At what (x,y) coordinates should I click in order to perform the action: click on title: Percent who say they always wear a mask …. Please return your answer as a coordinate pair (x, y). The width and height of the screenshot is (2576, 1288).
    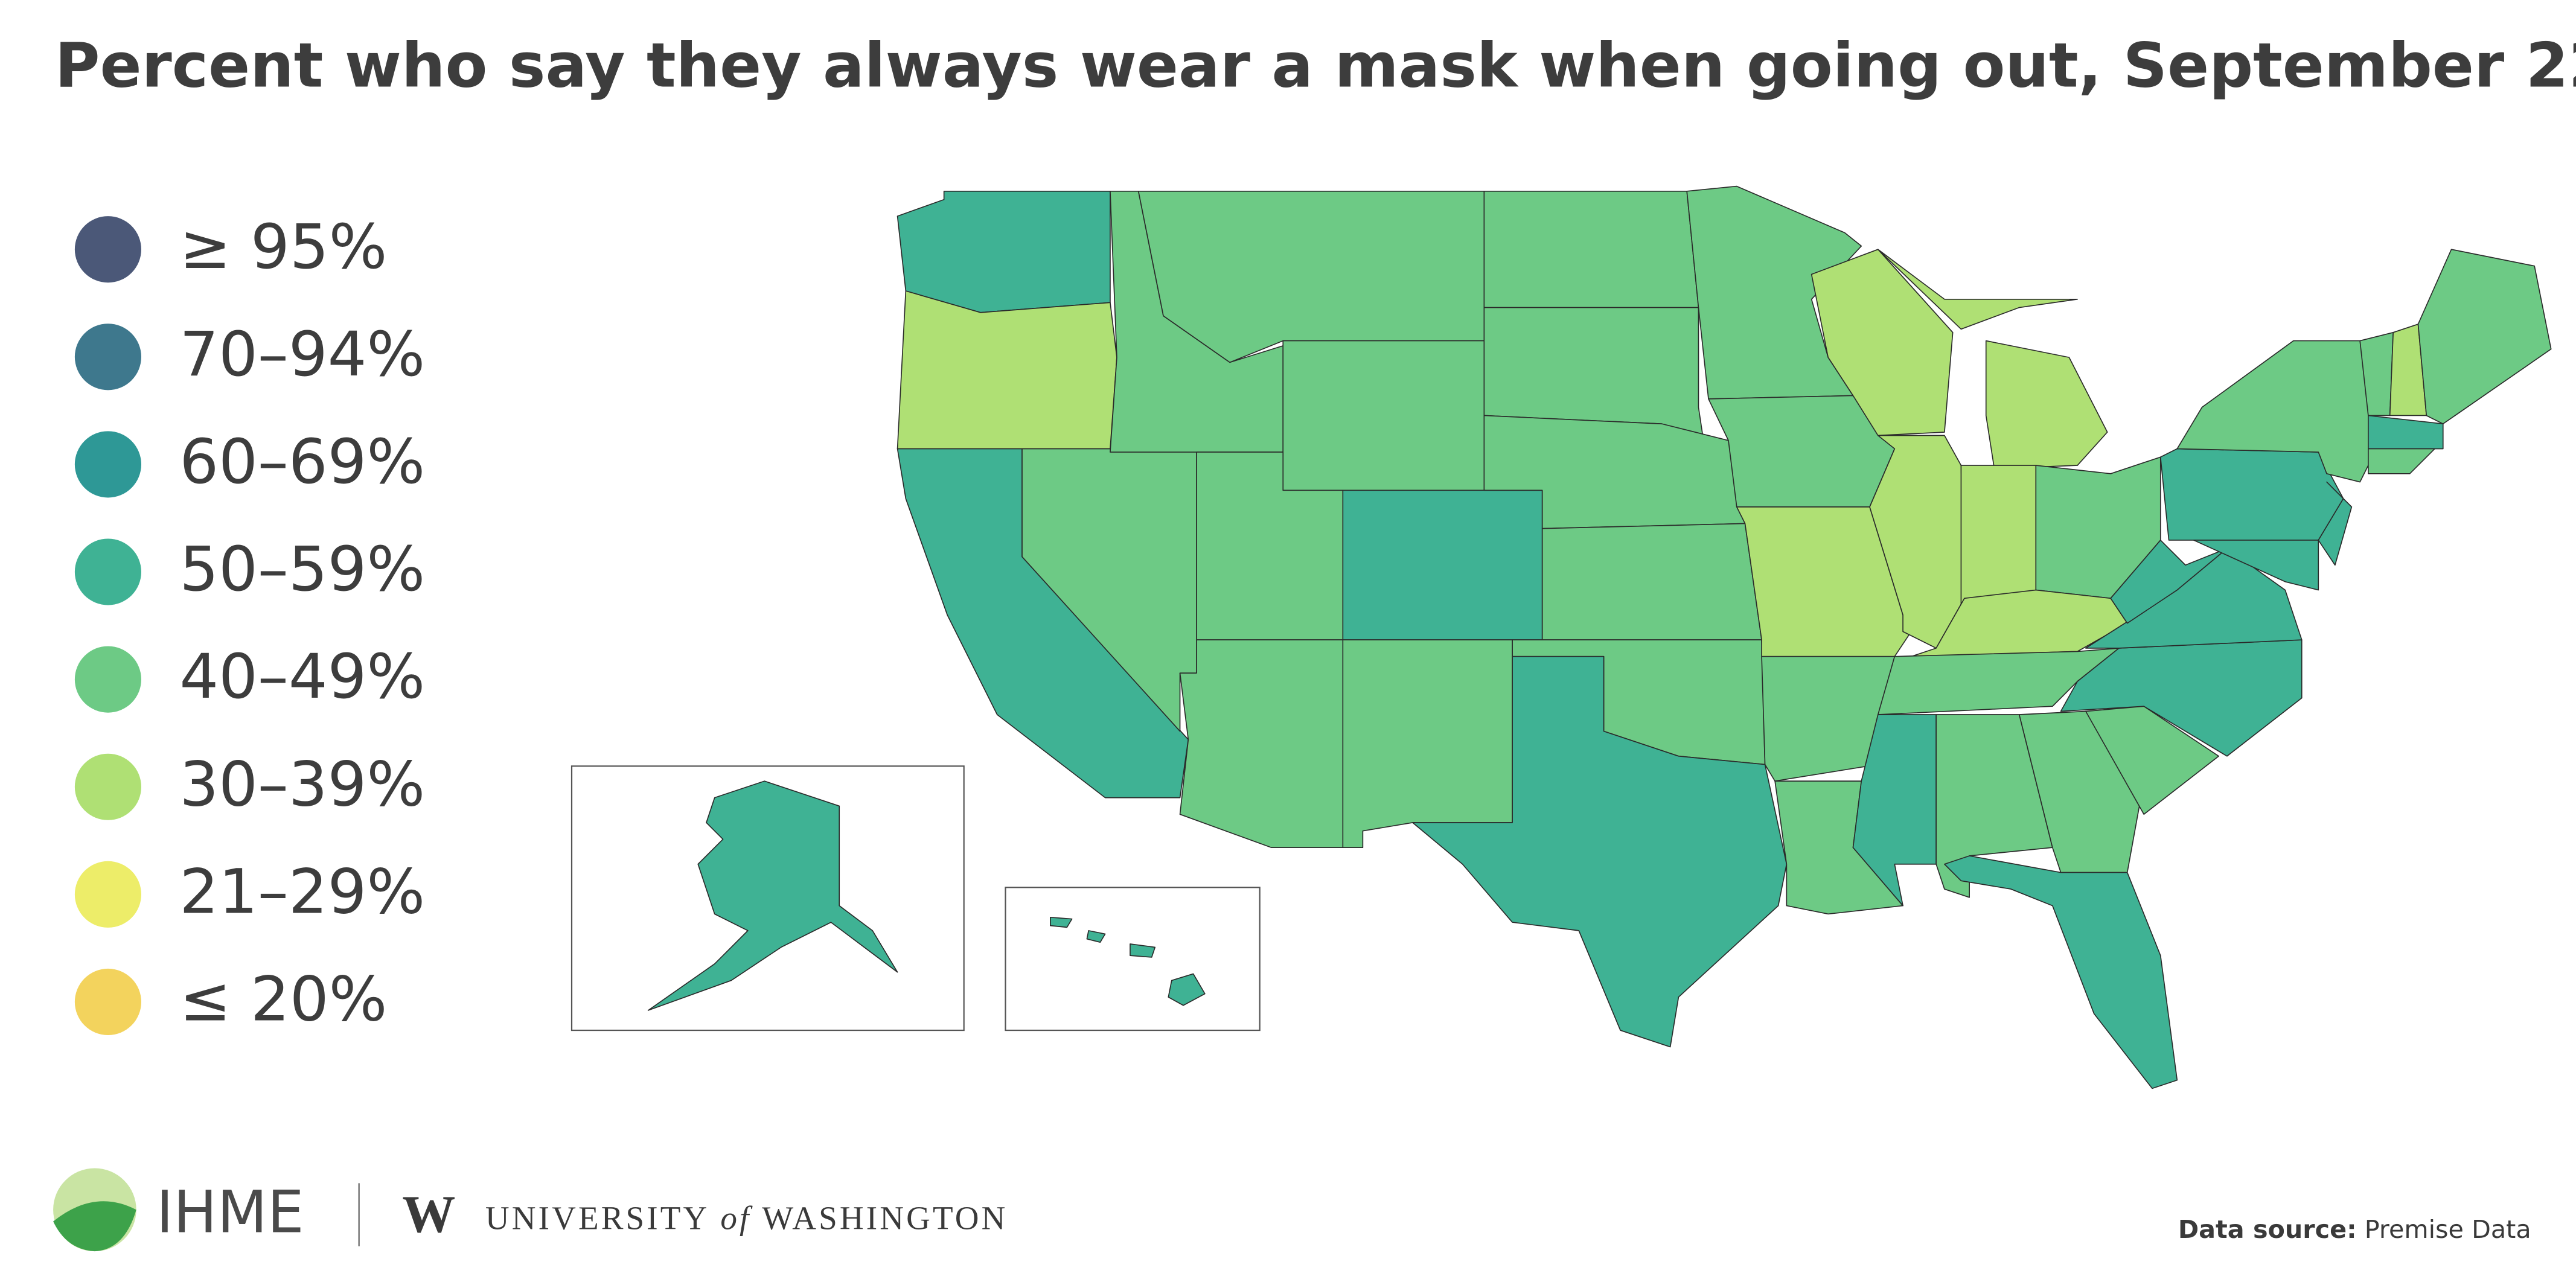
    Looking at the image, I should click on (1316, 66).